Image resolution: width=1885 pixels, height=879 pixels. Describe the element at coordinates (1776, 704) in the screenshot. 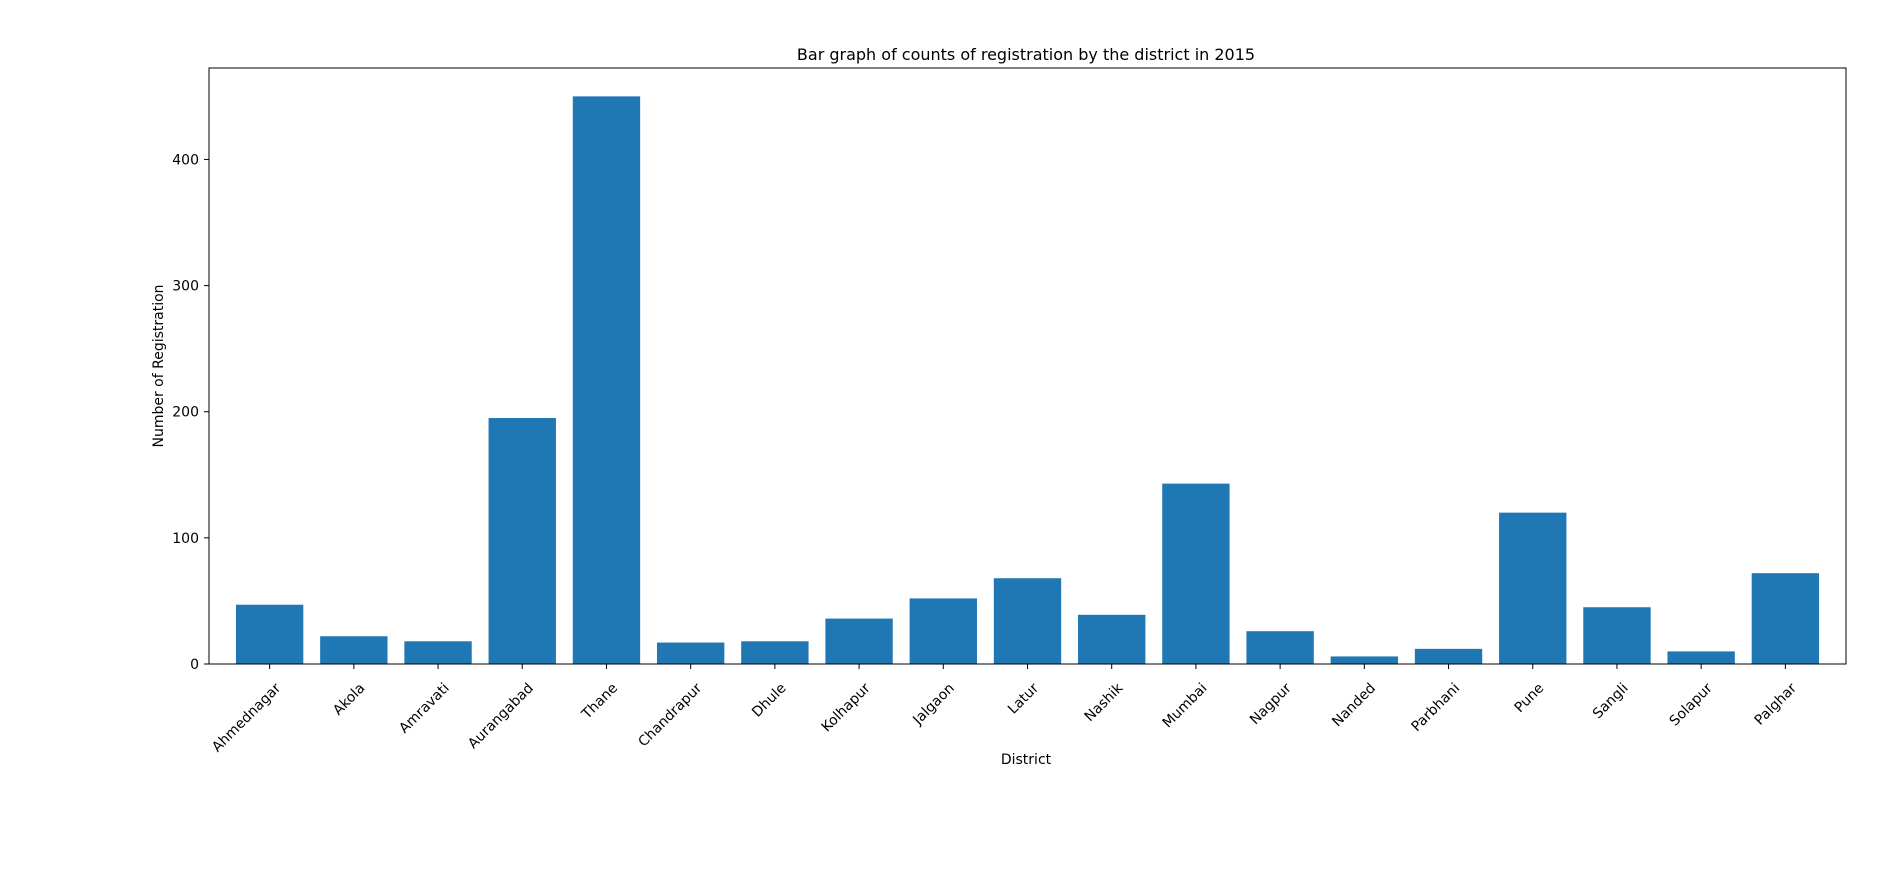

I see `x-tick-label-palghar: Palghar` at that location.